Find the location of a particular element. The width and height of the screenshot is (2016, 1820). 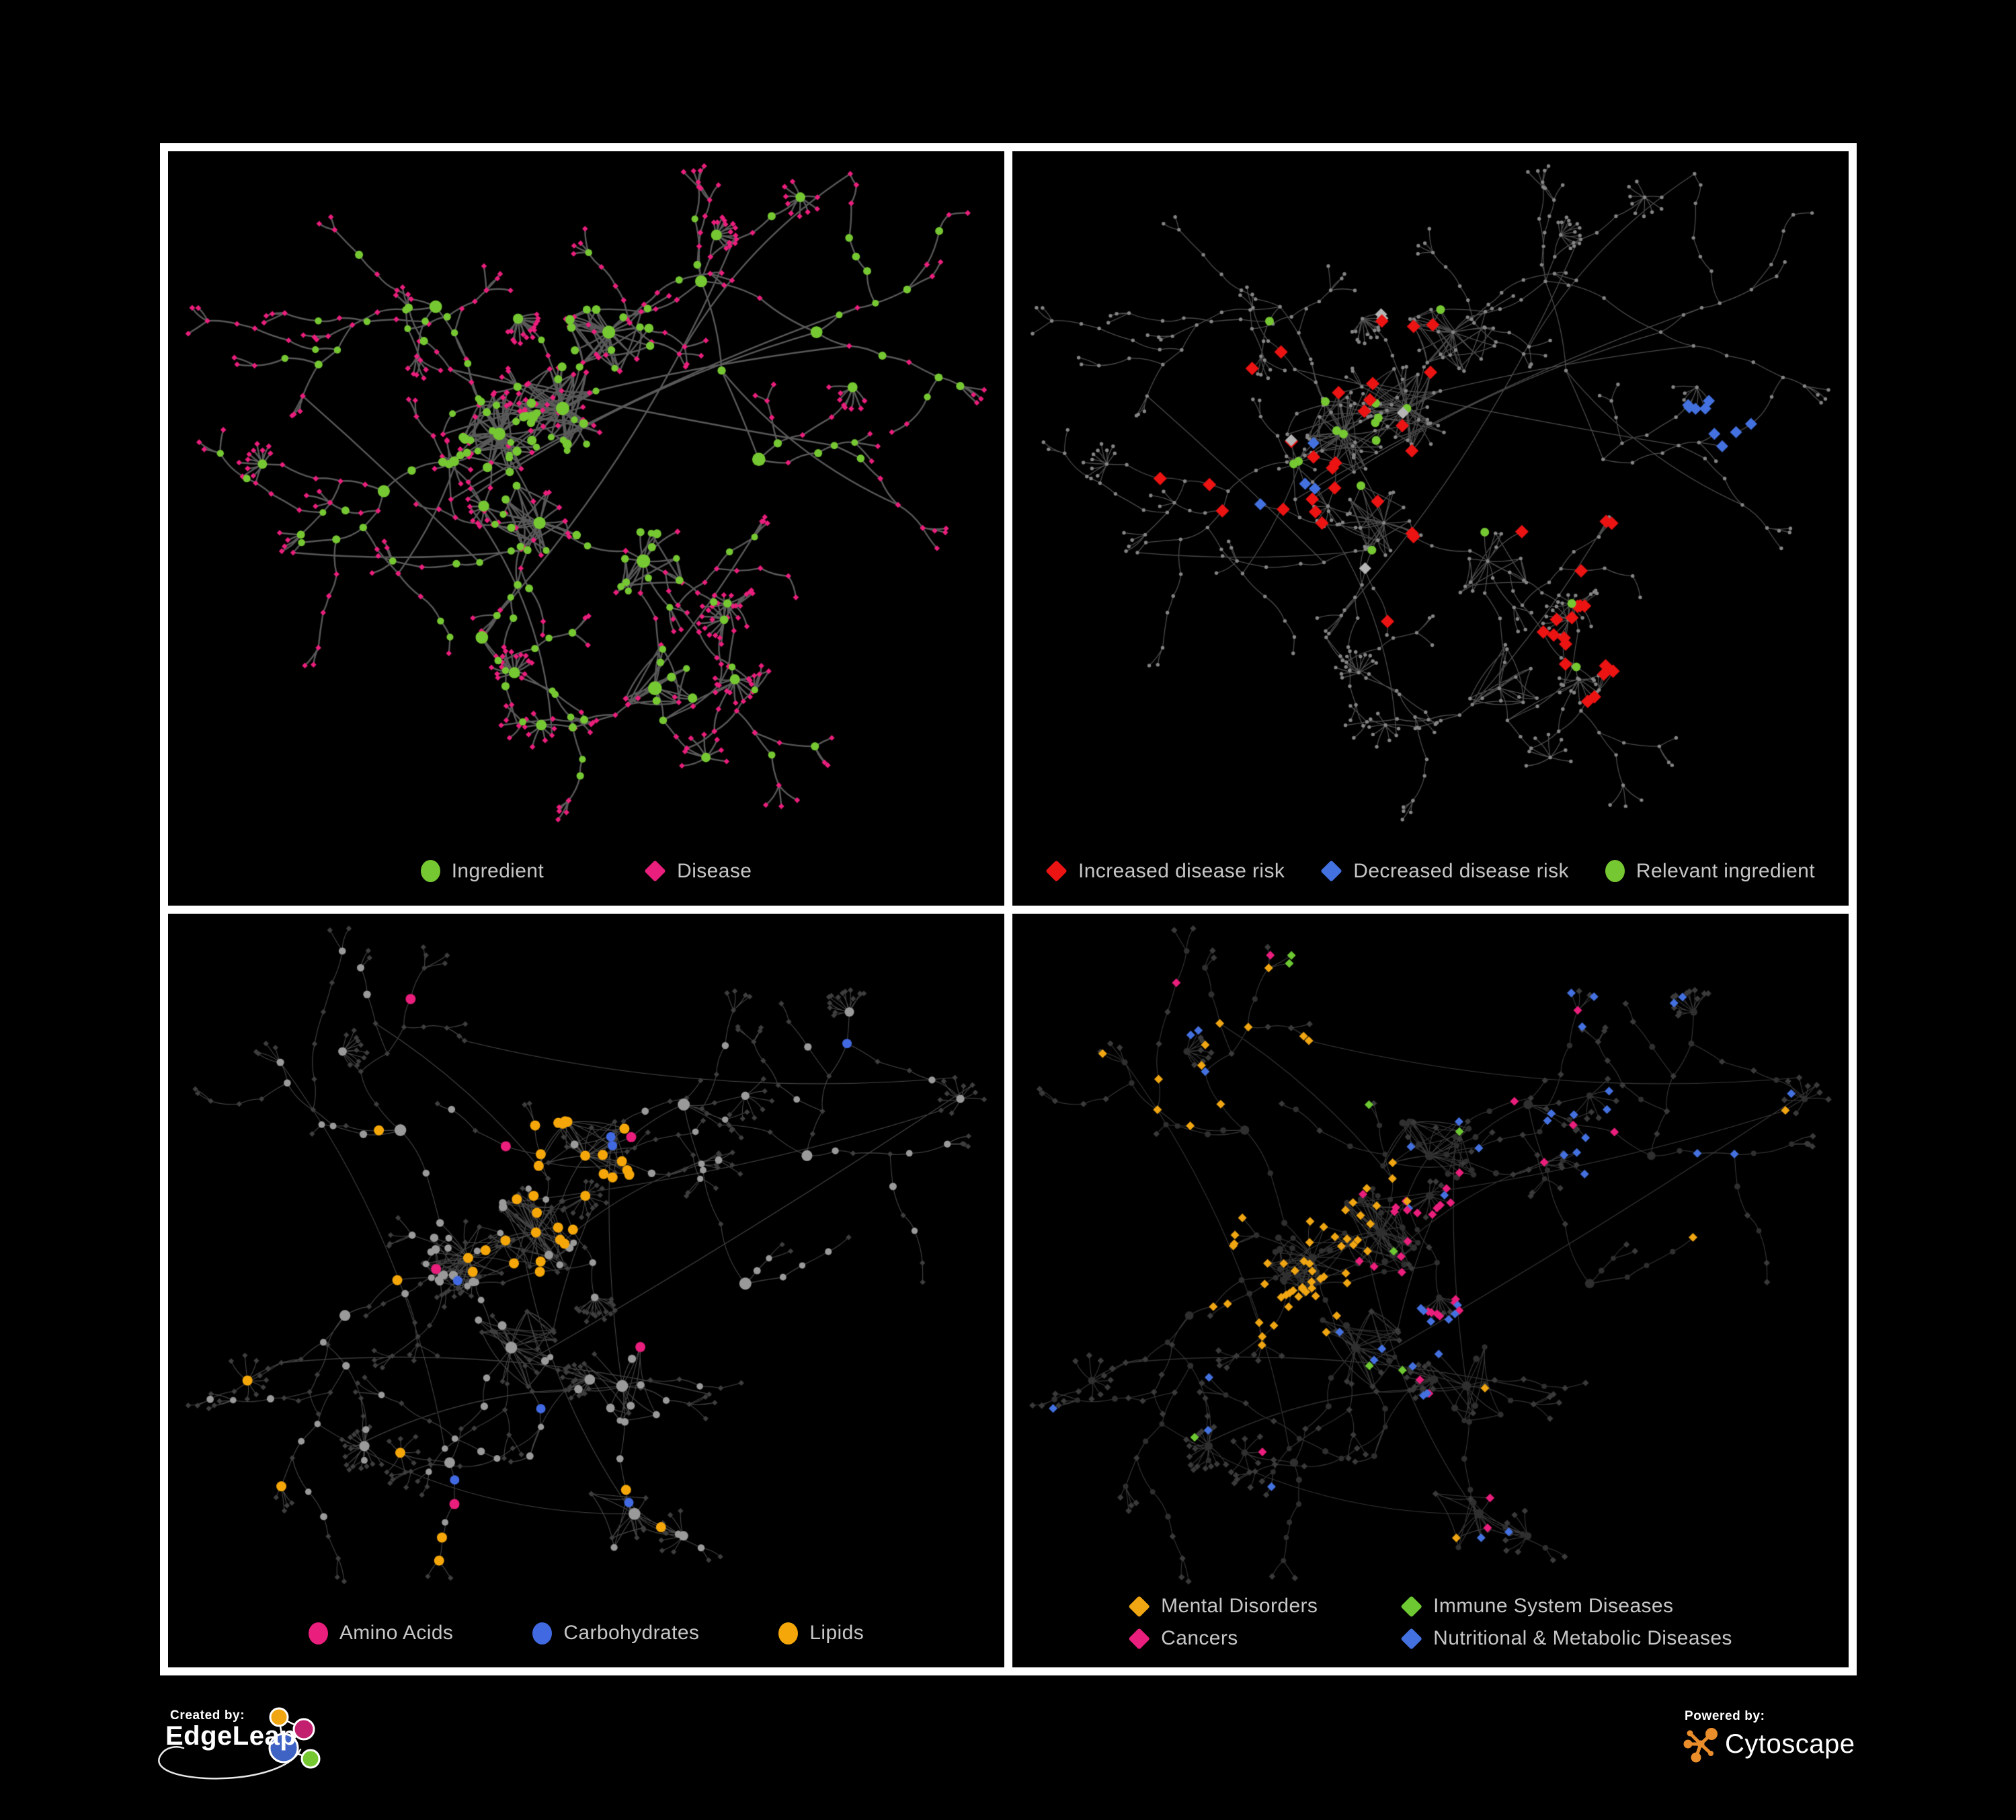

legend-label: Ingredient is located at coordinates (498, 870).